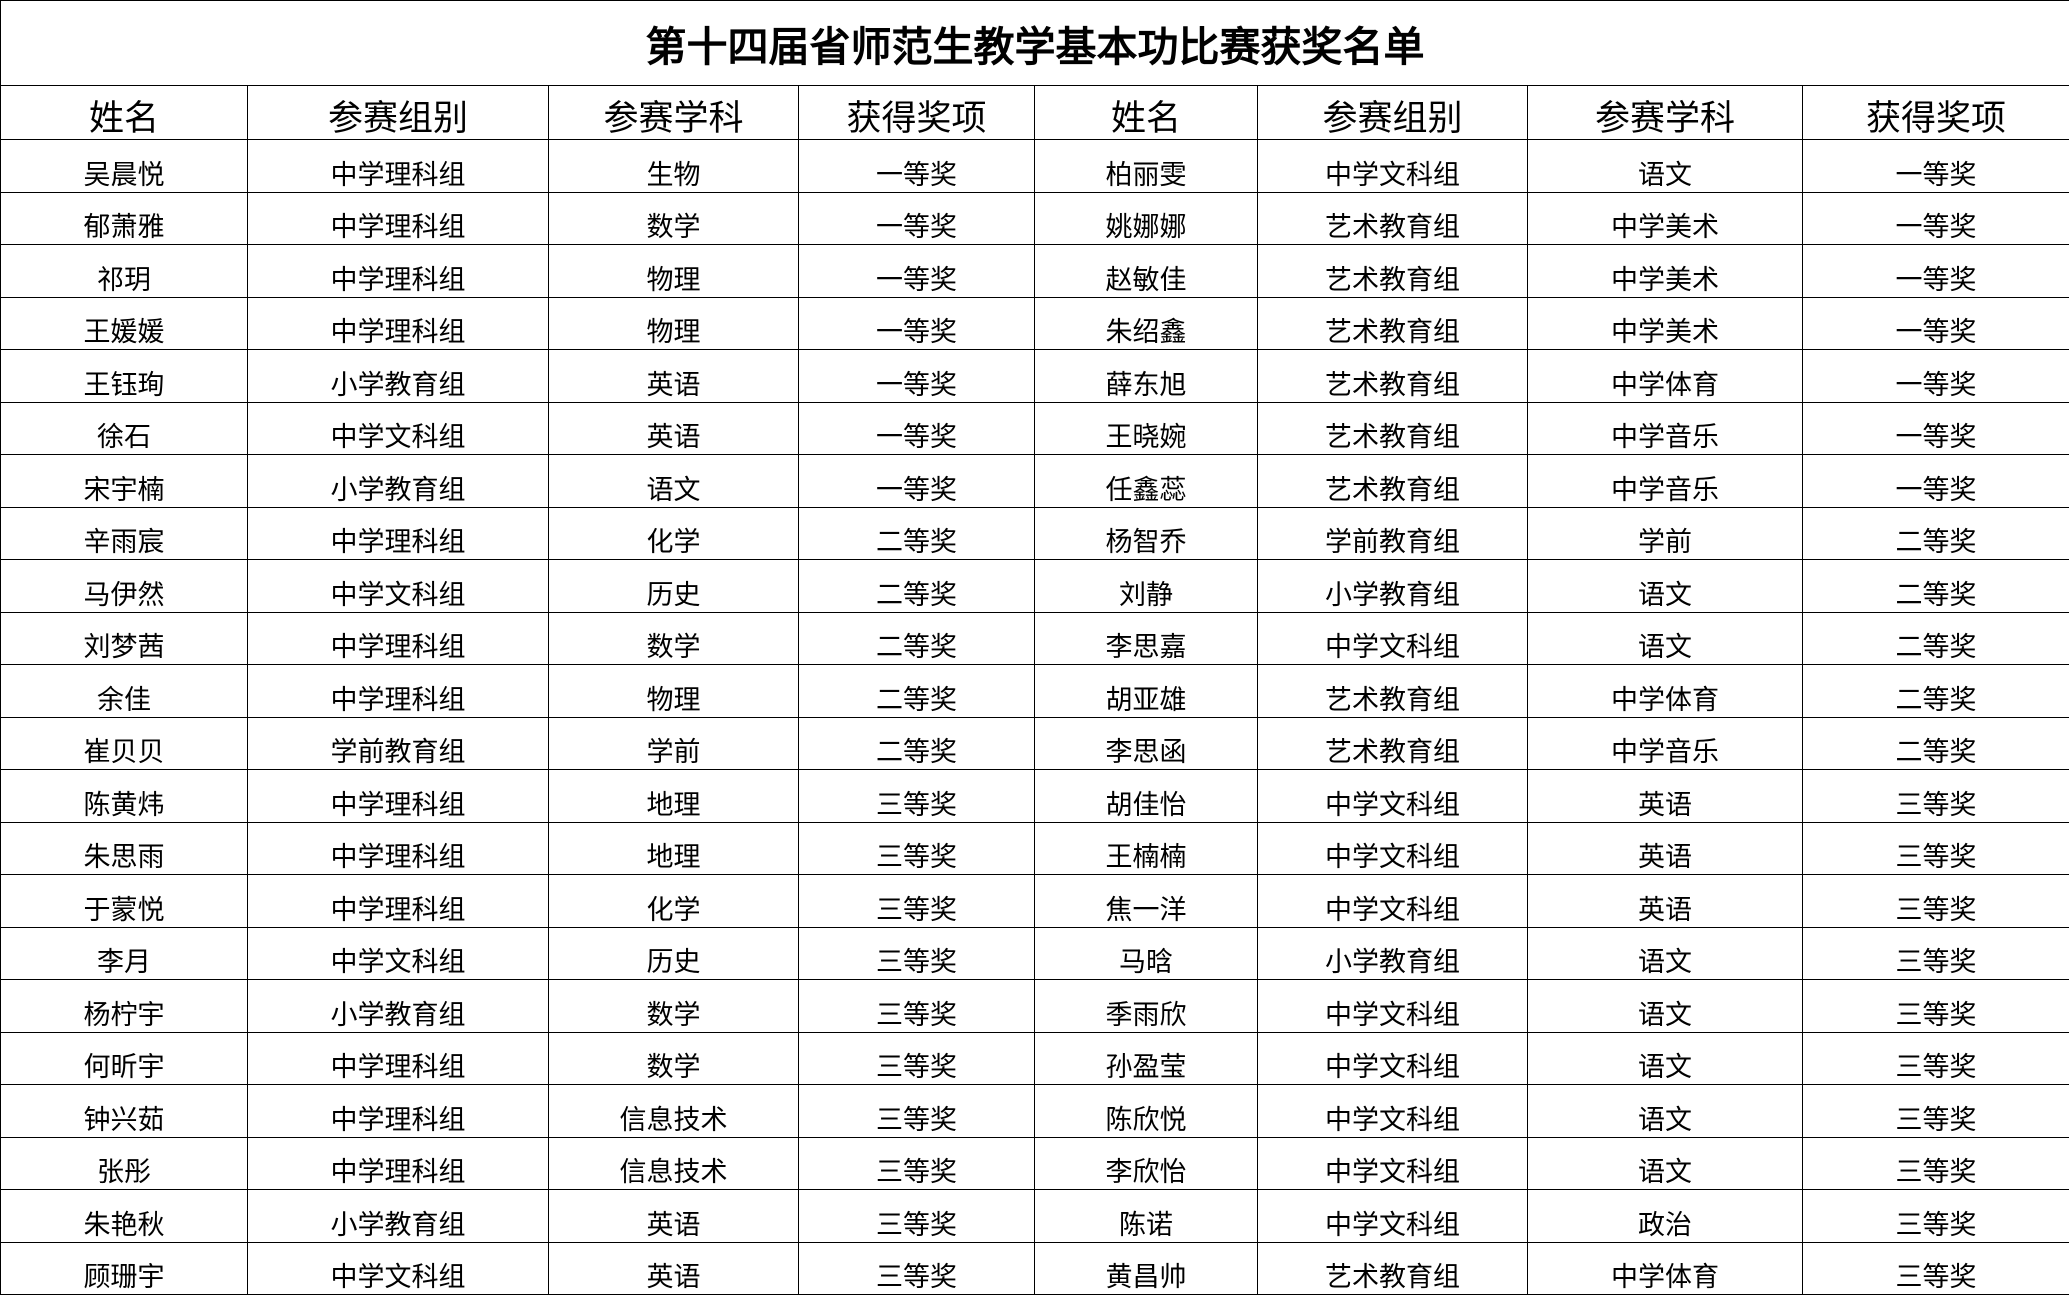  What do you see at coordinates (124, 796) in the screenshot?
I see `cell-name: 陈黄炜` at bounding box center [124, 796].